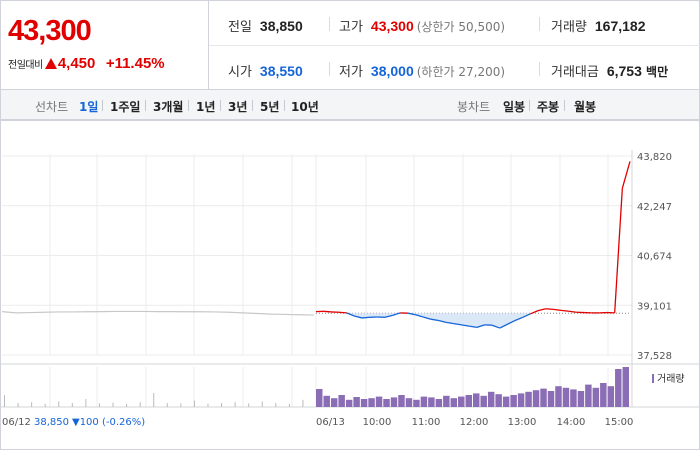  Describe the element at coordinates (569, 27) in the screenshot. I see `stat-label: 거래량` at that location.